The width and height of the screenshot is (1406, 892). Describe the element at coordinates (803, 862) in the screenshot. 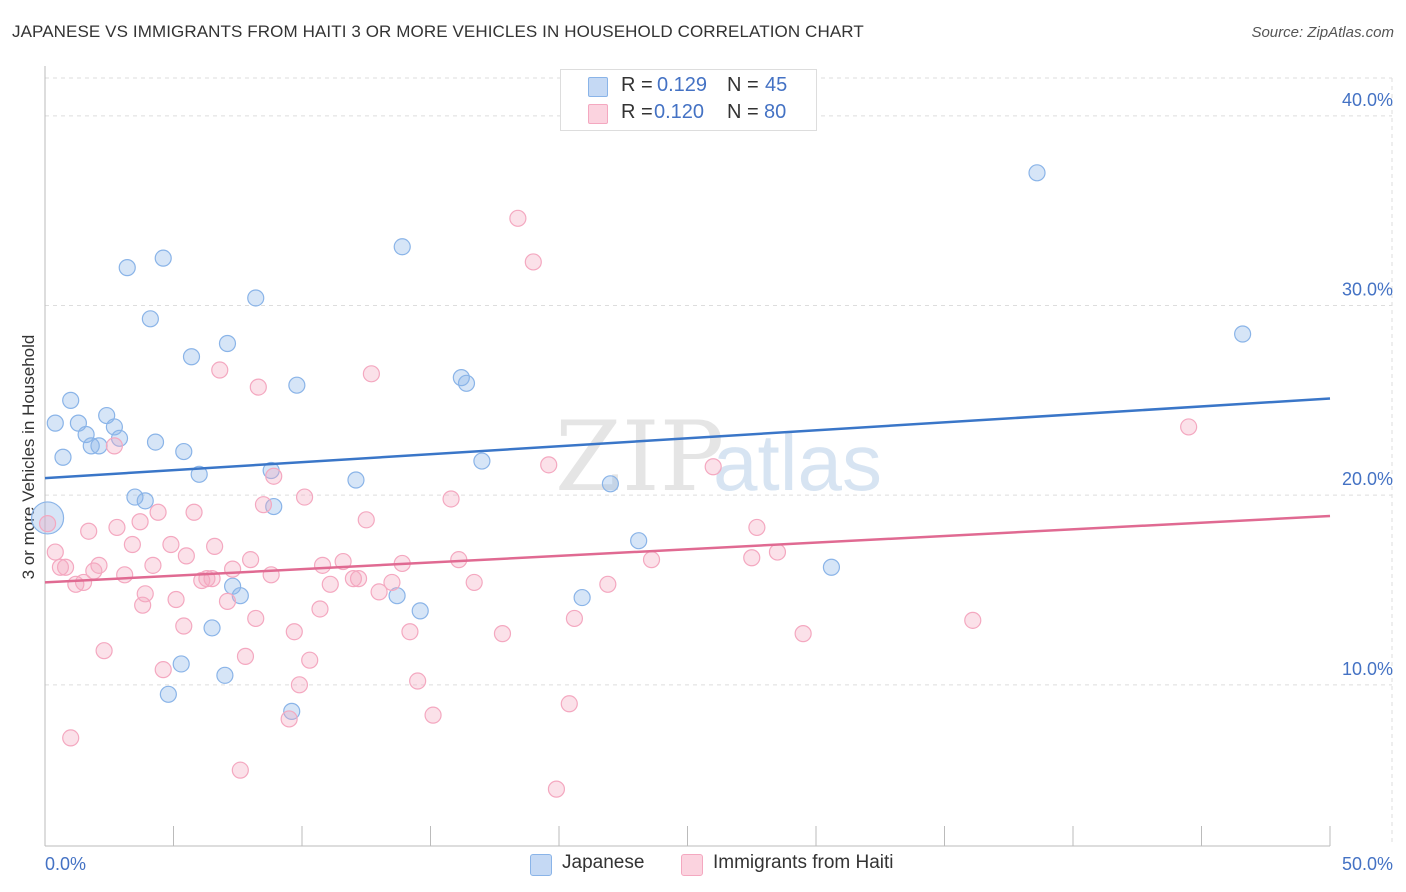

I see `legend-label-haiti: Immigrants from Haiti` at that location.